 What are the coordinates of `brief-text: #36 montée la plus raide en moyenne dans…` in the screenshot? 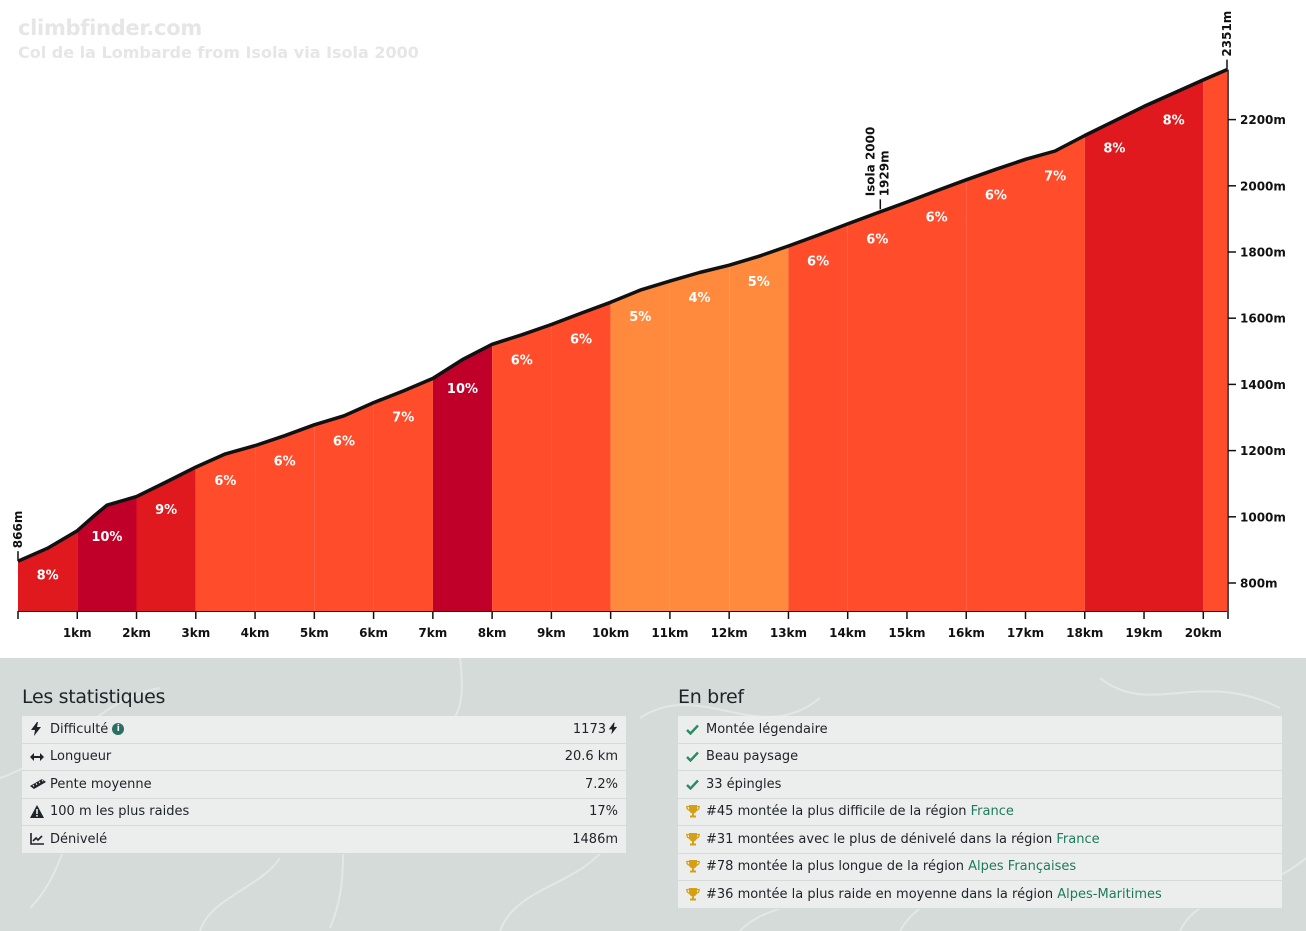 It's located at (882, 894).